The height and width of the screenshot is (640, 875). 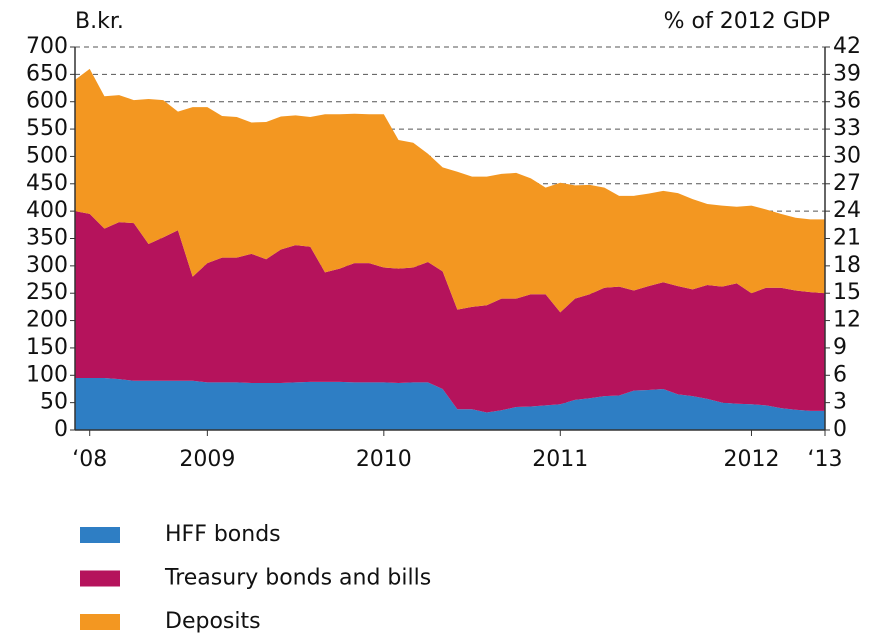 I want to click on x-tick-label: 2010, so click(x=384, y=459).